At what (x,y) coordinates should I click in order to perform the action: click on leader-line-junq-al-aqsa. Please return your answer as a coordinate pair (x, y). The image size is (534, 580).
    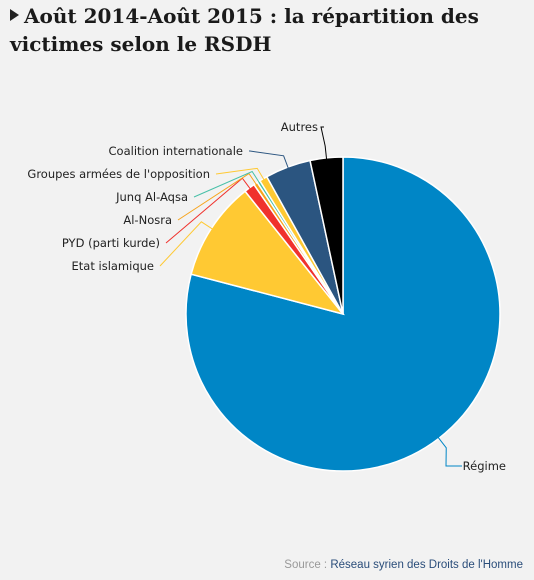
    Looking at the image, I should click on (227, 184).